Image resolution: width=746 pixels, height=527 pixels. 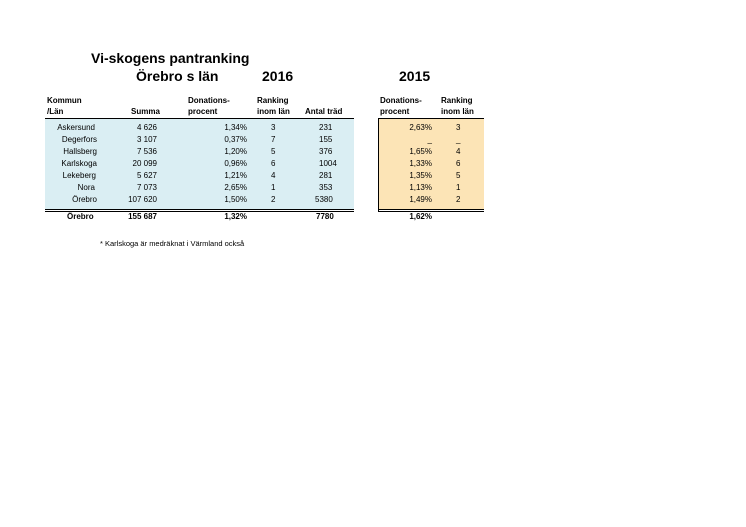 What do you see at coordinates (235, 151) in the screenshot?
I see `cell-procent: 1,20%` at bounding box center [235, 151].